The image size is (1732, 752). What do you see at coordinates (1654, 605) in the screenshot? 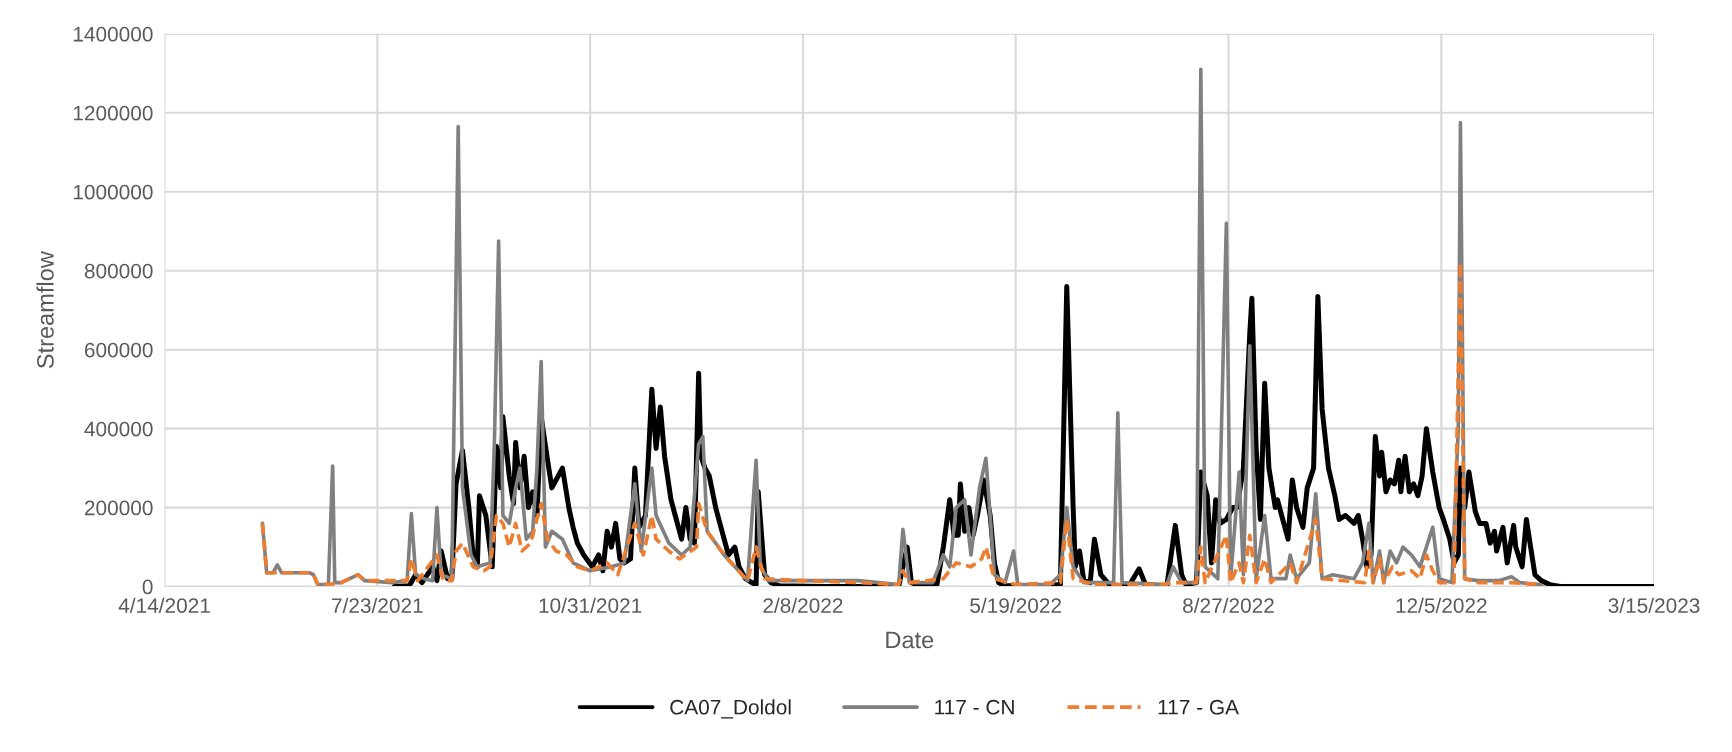
I see `x-tick-label: 3/15/2023` at bounding box center [1654, 605].